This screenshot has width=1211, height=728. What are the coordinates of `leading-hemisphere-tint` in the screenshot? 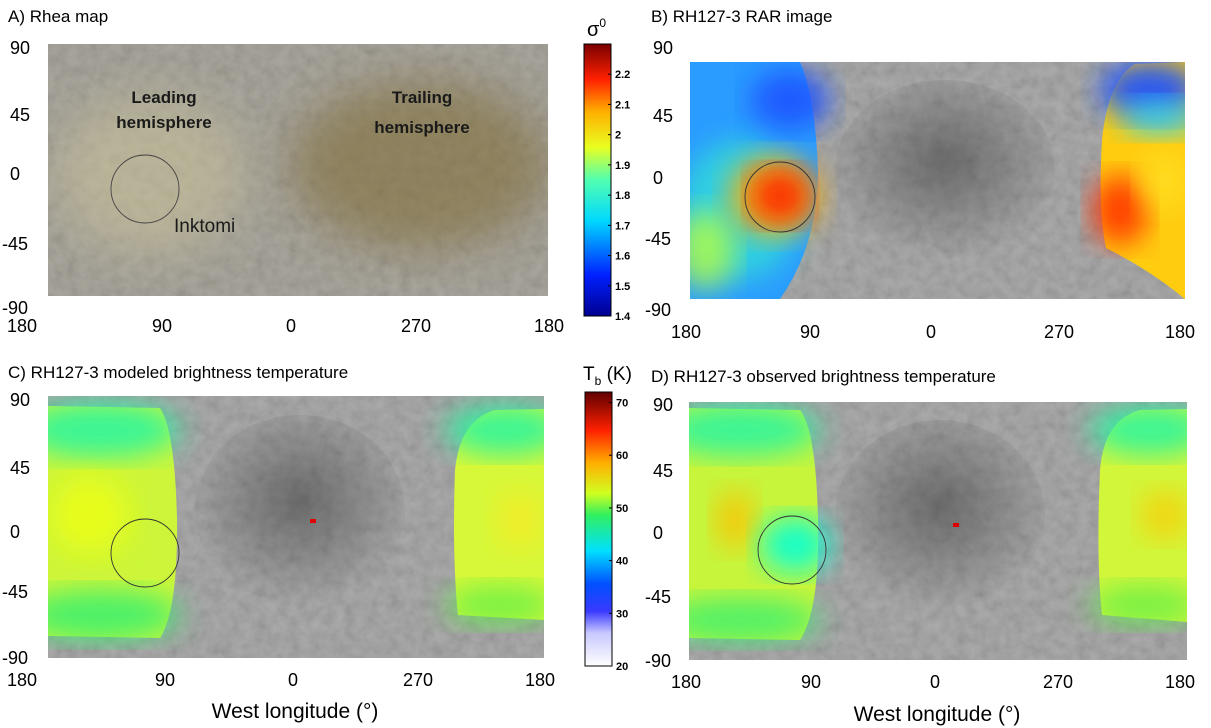 It's located at (150, 175).